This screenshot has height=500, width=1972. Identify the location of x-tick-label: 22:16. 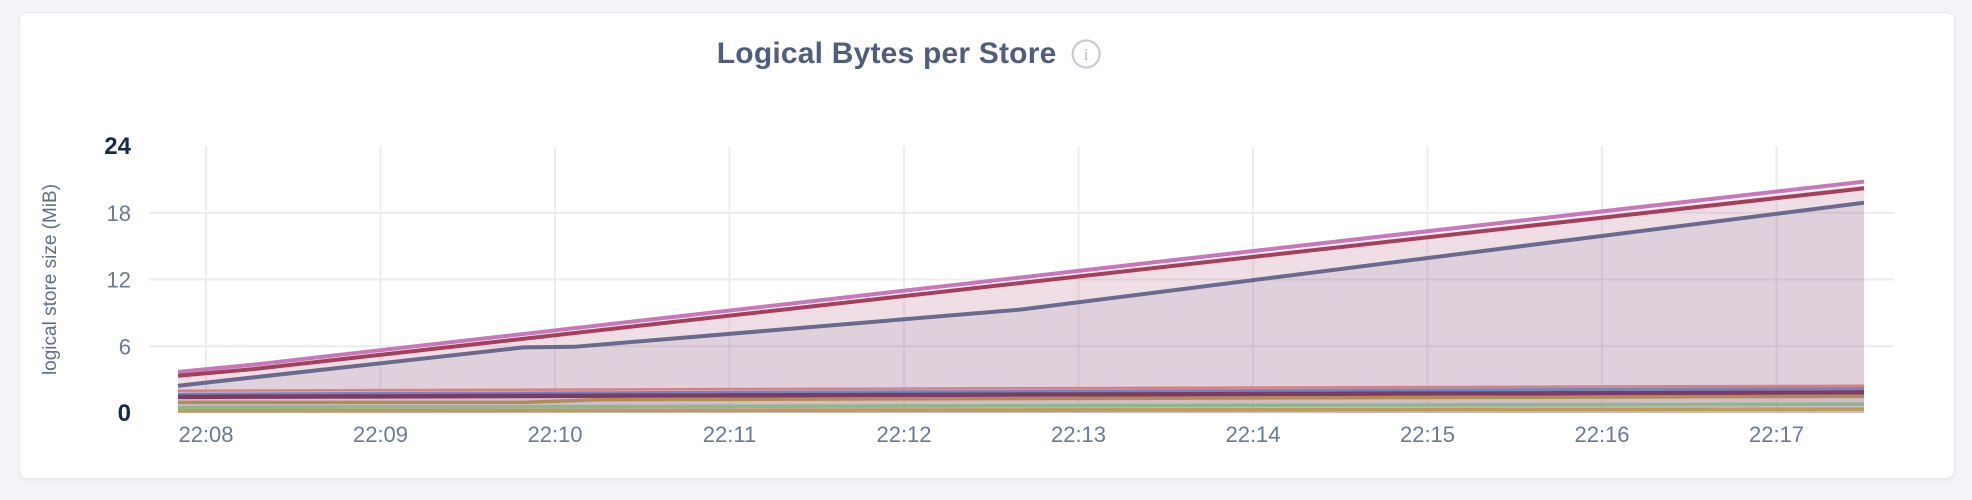
(1601, 434).